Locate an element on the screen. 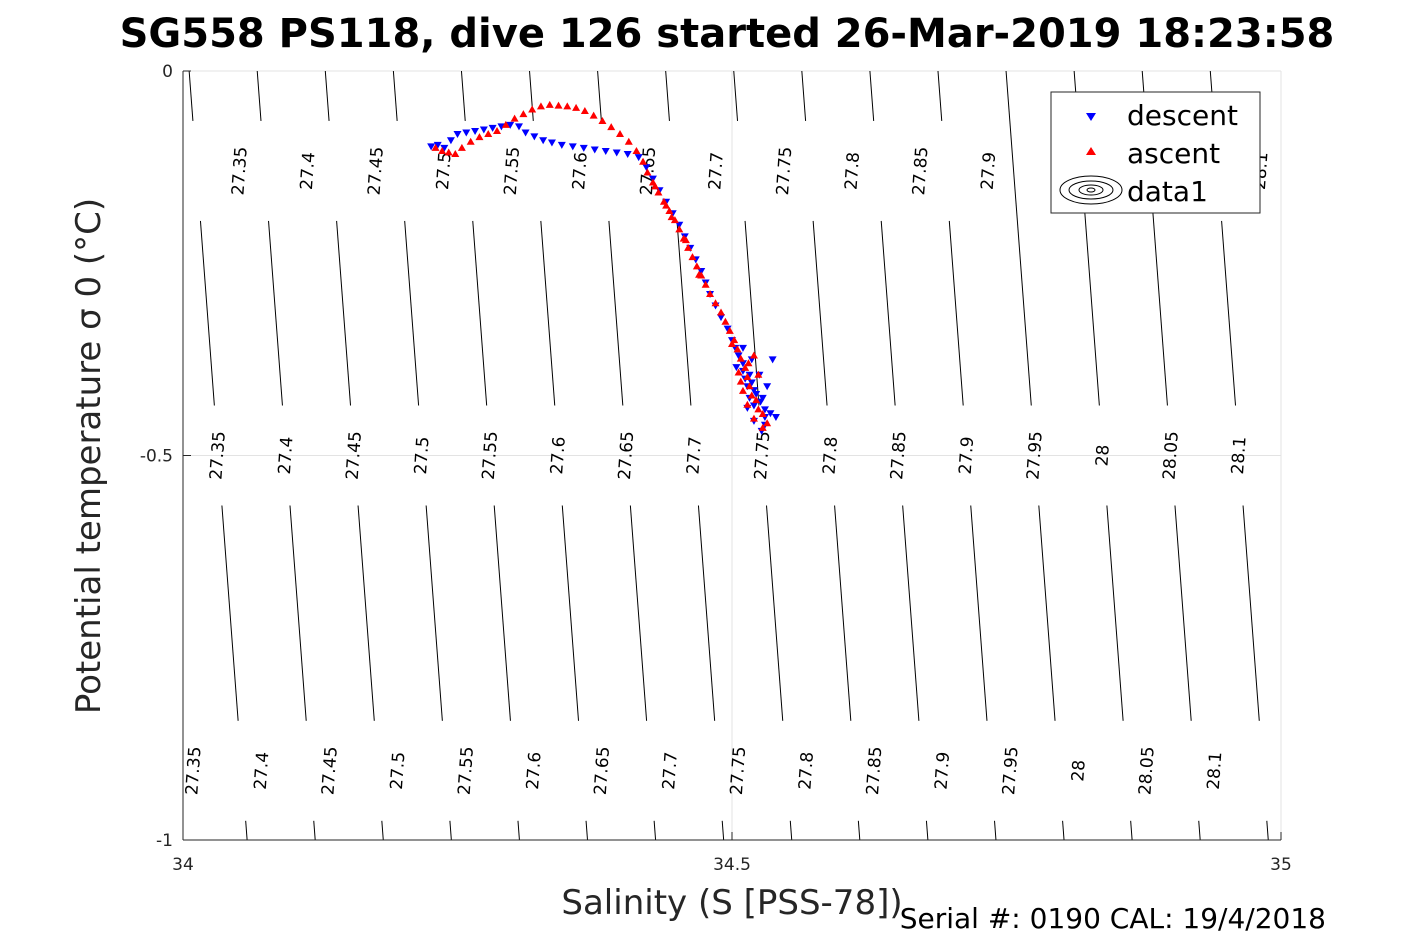  contour-label-1-14: 28.05 is located at coordinates (1171, 456).